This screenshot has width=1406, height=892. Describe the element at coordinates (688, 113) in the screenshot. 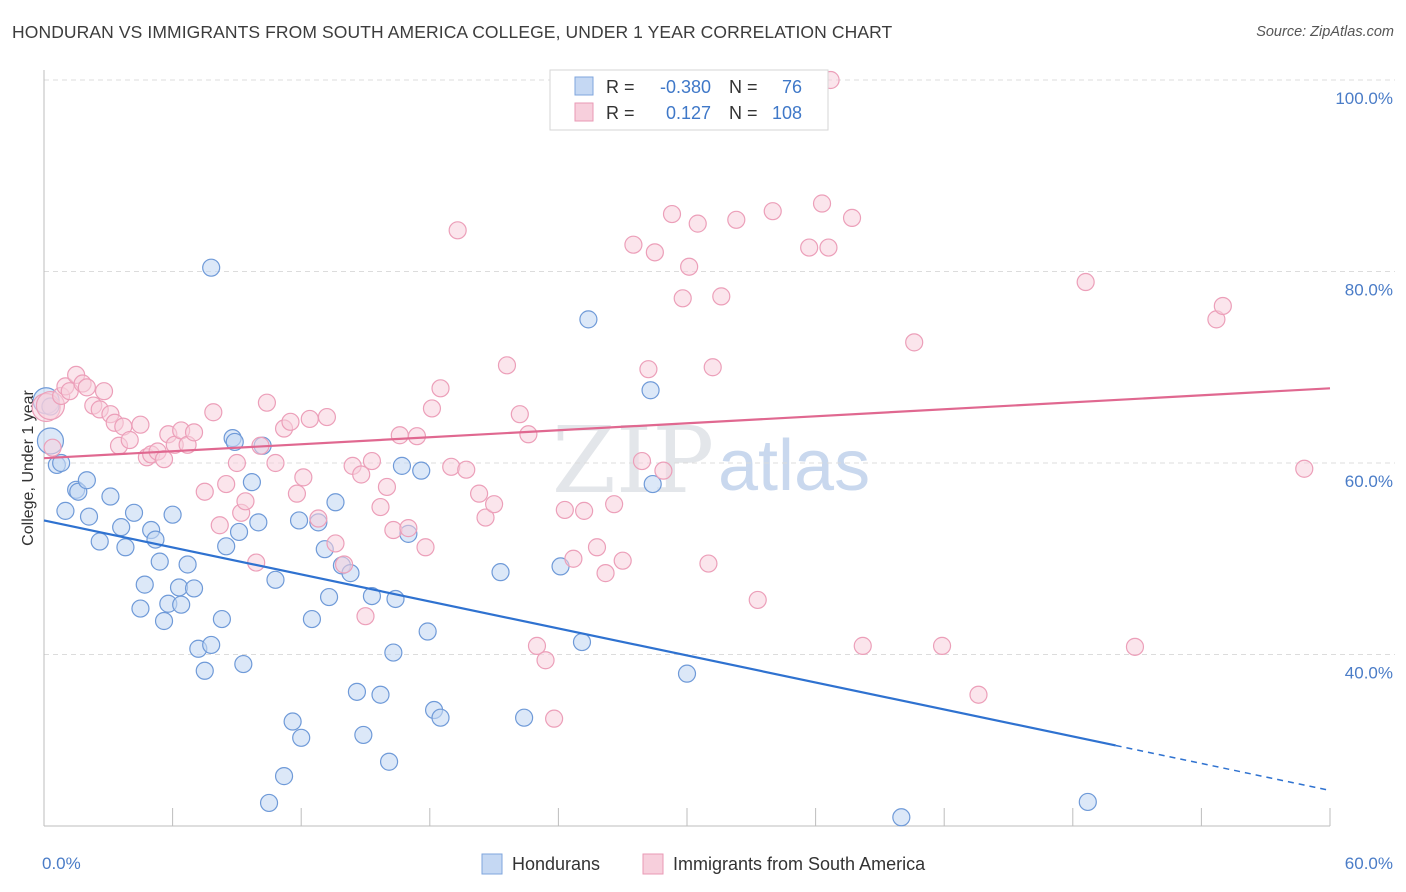

I see `legend-r-value-2: 0.127` at that location.